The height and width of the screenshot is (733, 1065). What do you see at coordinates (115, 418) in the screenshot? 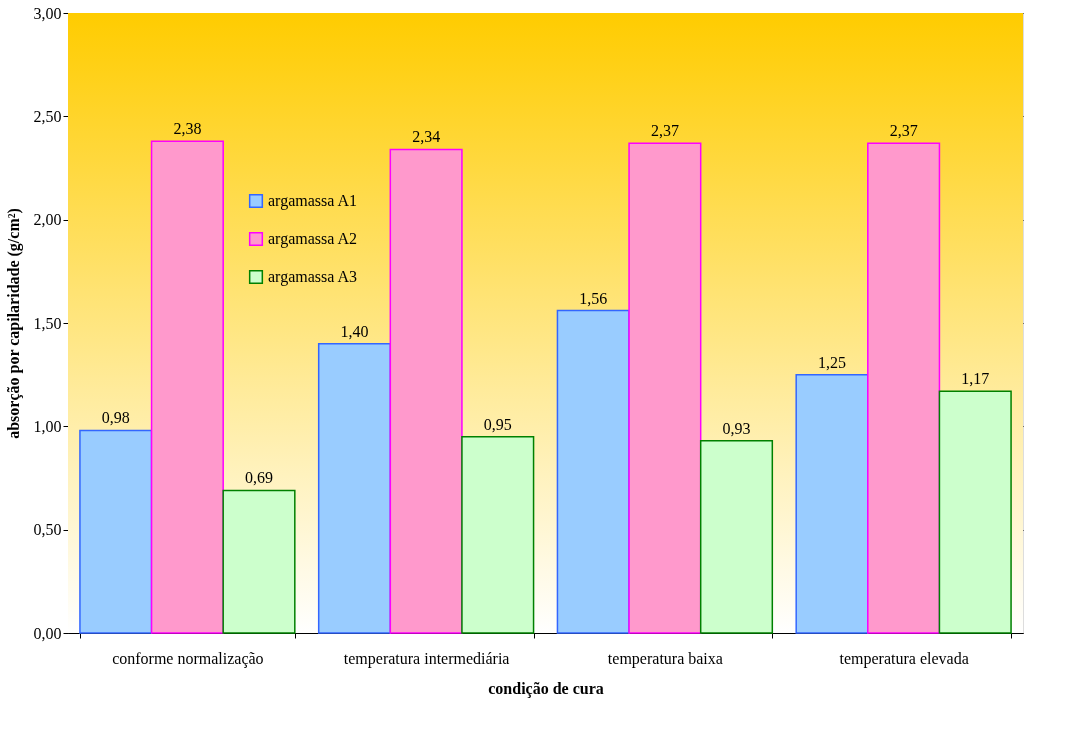
I see `data-label: 0,98` at bounding box center [115, 418].